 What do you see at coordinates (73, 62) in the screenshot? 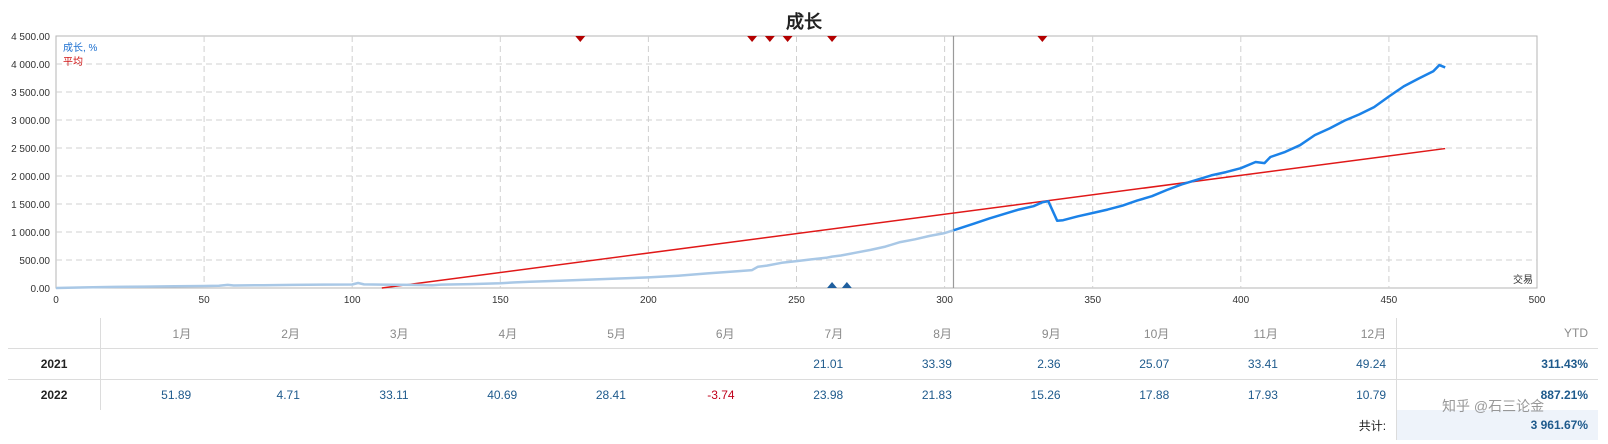
I see `legend-average: 平均` at bounding box center [73, 62].